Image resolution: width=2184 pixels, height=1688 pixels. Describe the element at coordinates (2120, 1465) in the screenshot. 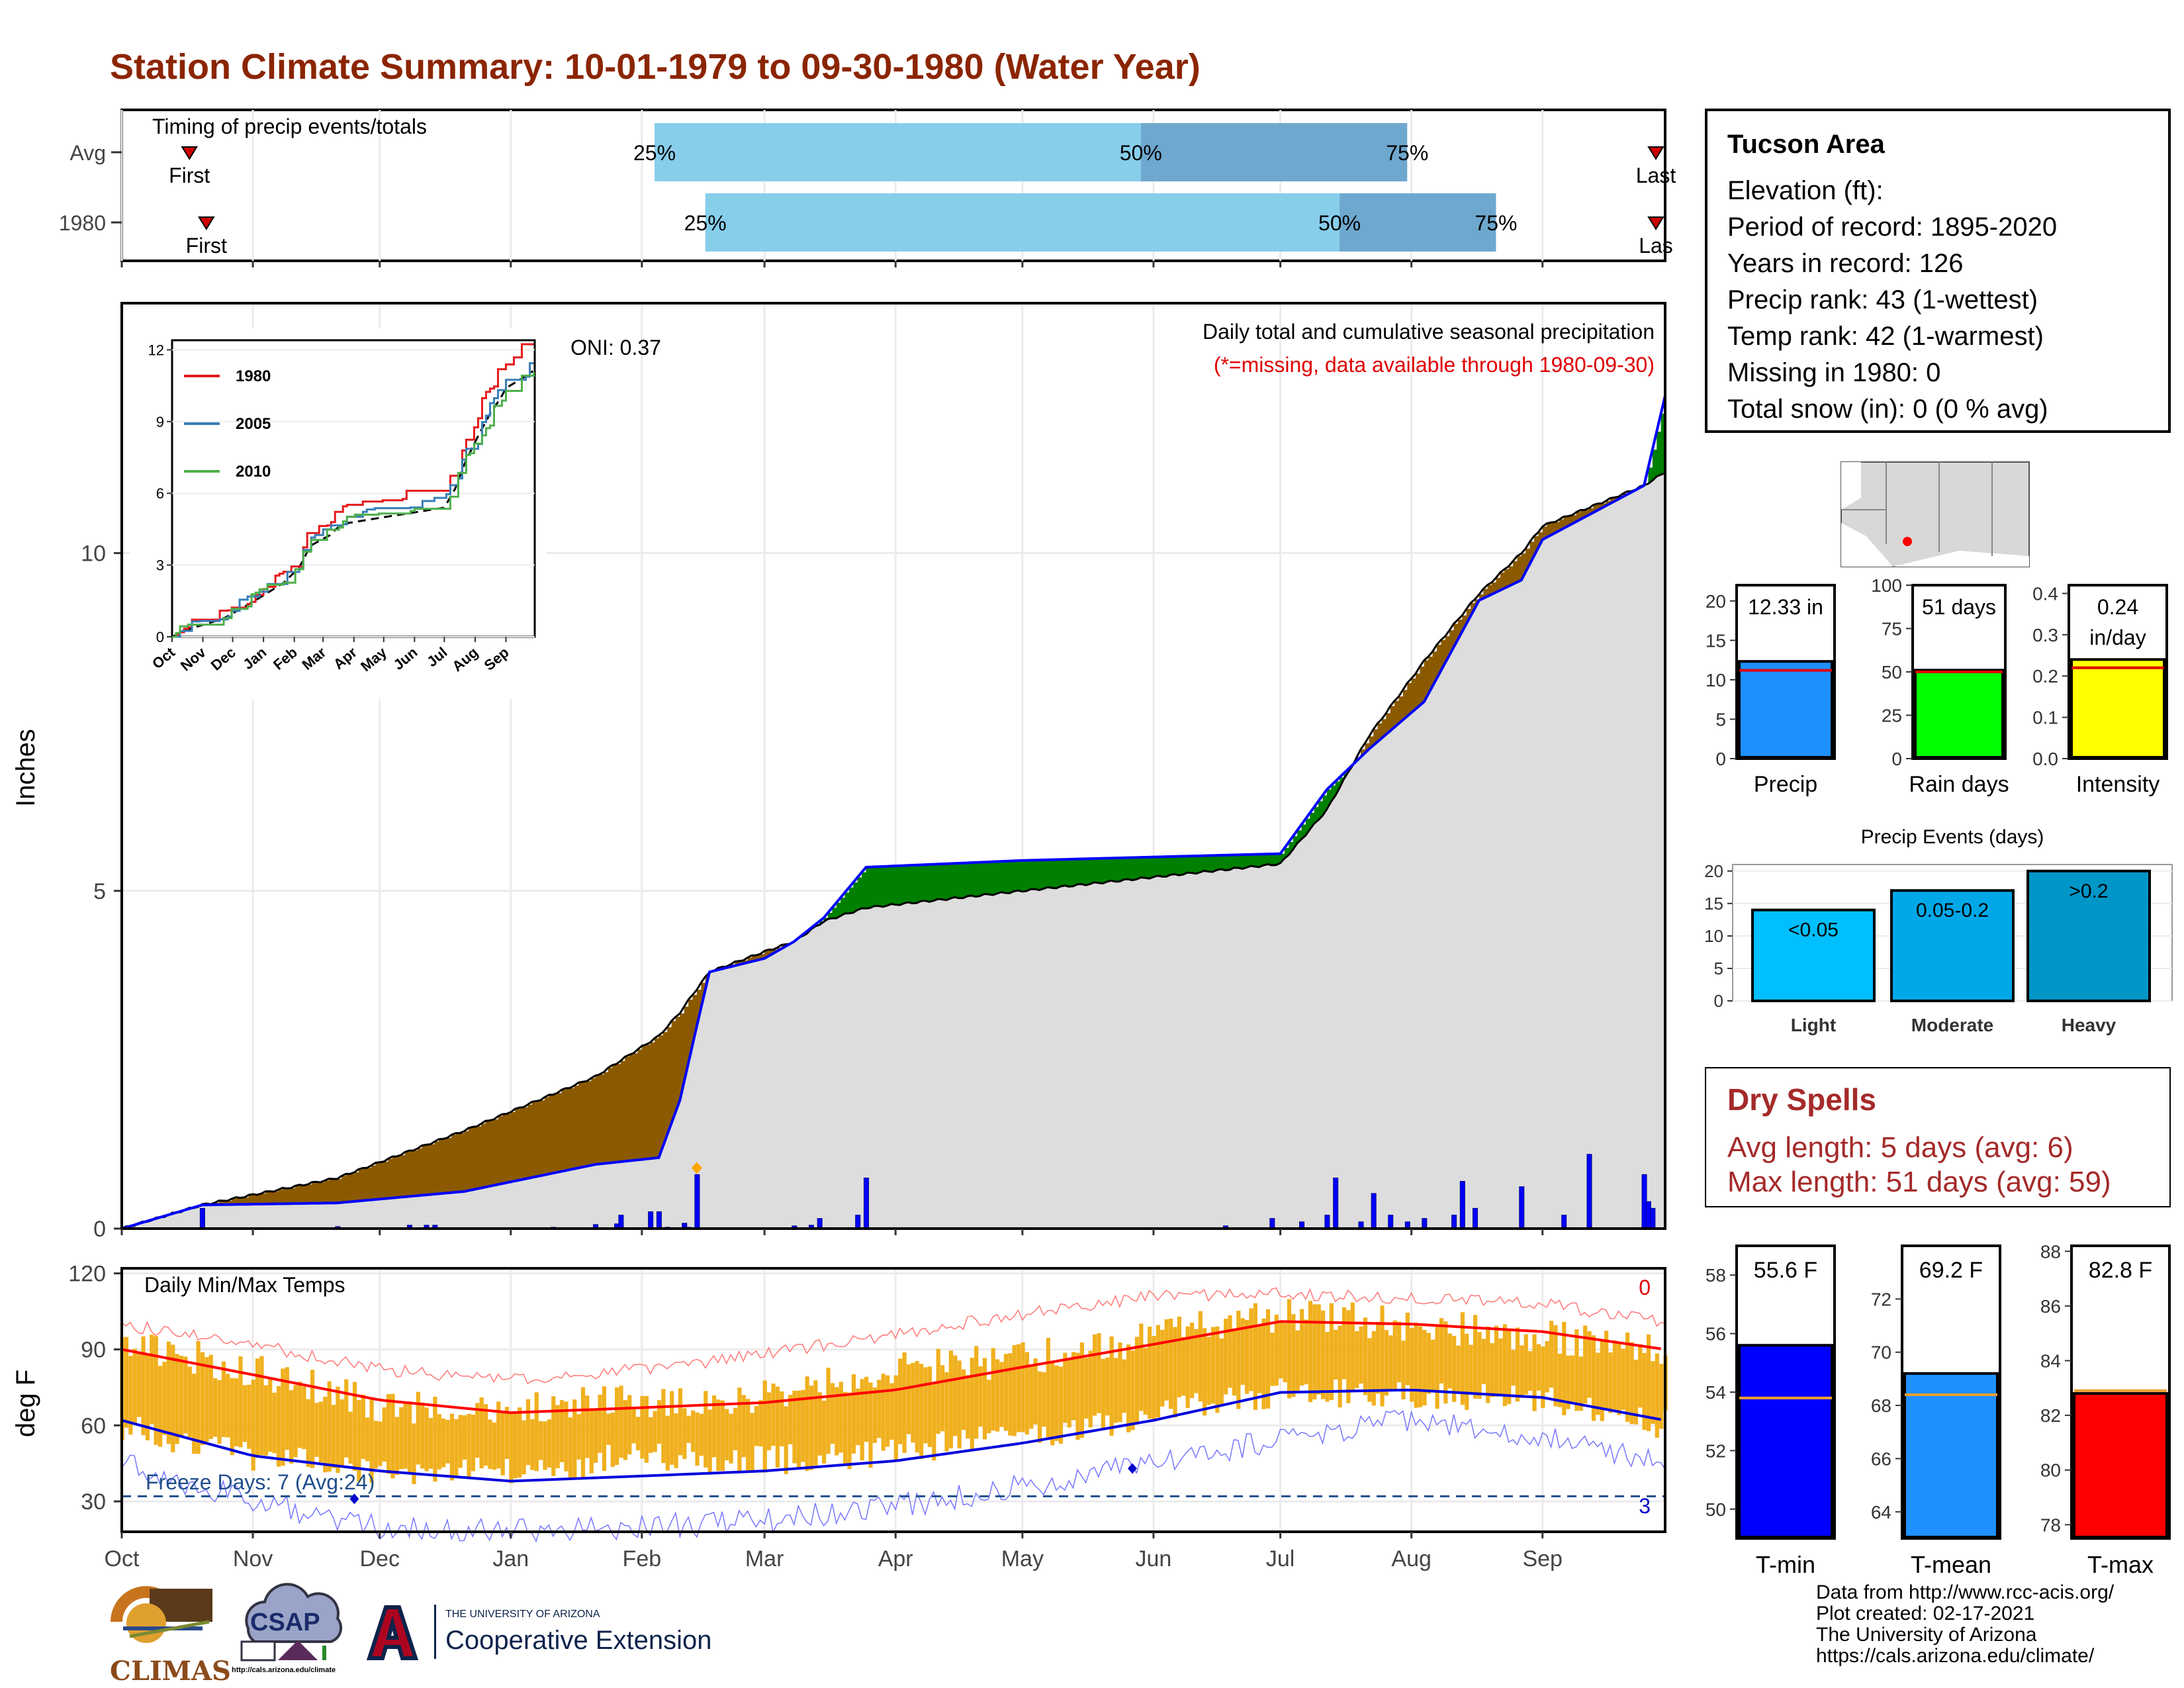

I see `temp-summary-bar-T-max` at that location.